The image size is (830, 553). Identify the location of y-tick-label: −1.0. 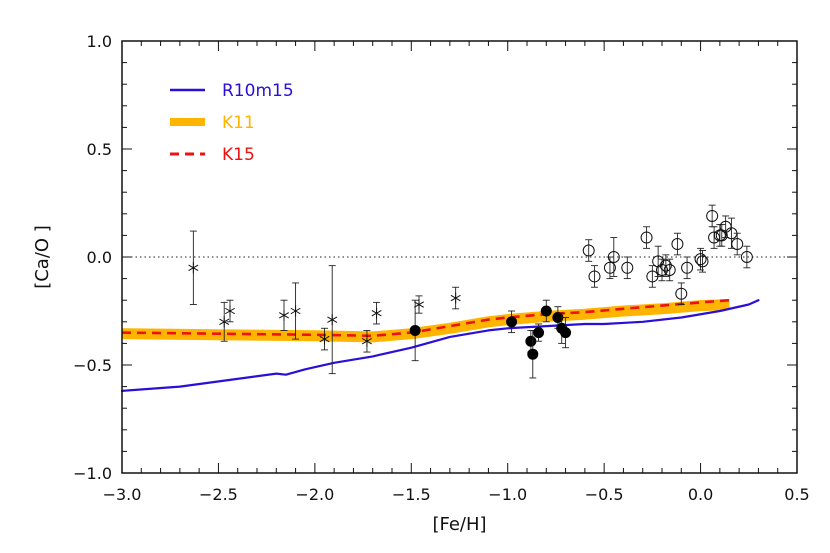
(92, 473).